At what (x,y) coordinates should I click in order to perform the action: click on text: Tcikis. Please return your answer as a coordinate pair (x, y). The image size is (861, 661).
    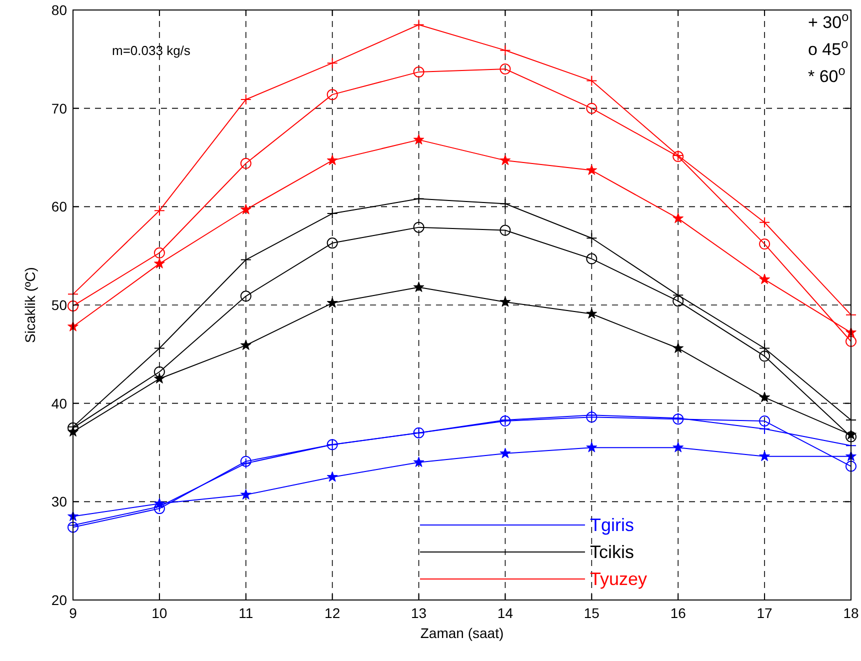
    Looking at the image, I should click on (612, 552).